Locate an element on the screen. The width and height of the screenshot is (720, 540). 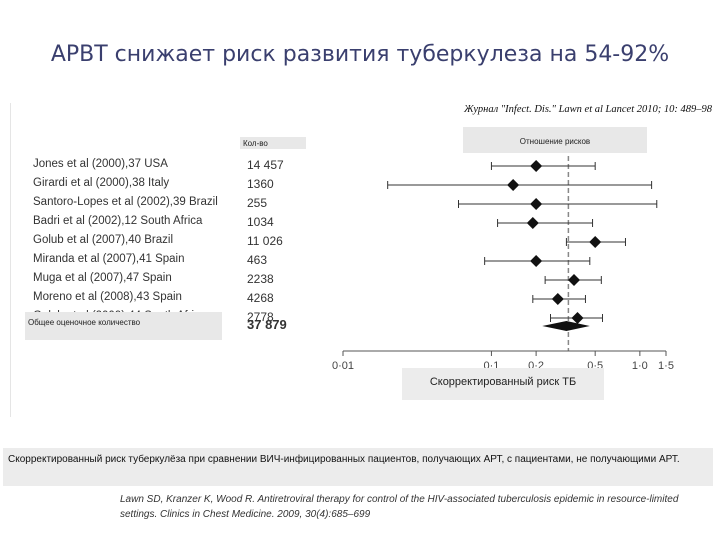
study-count: 11 026 is located at coordinates (265, 241).